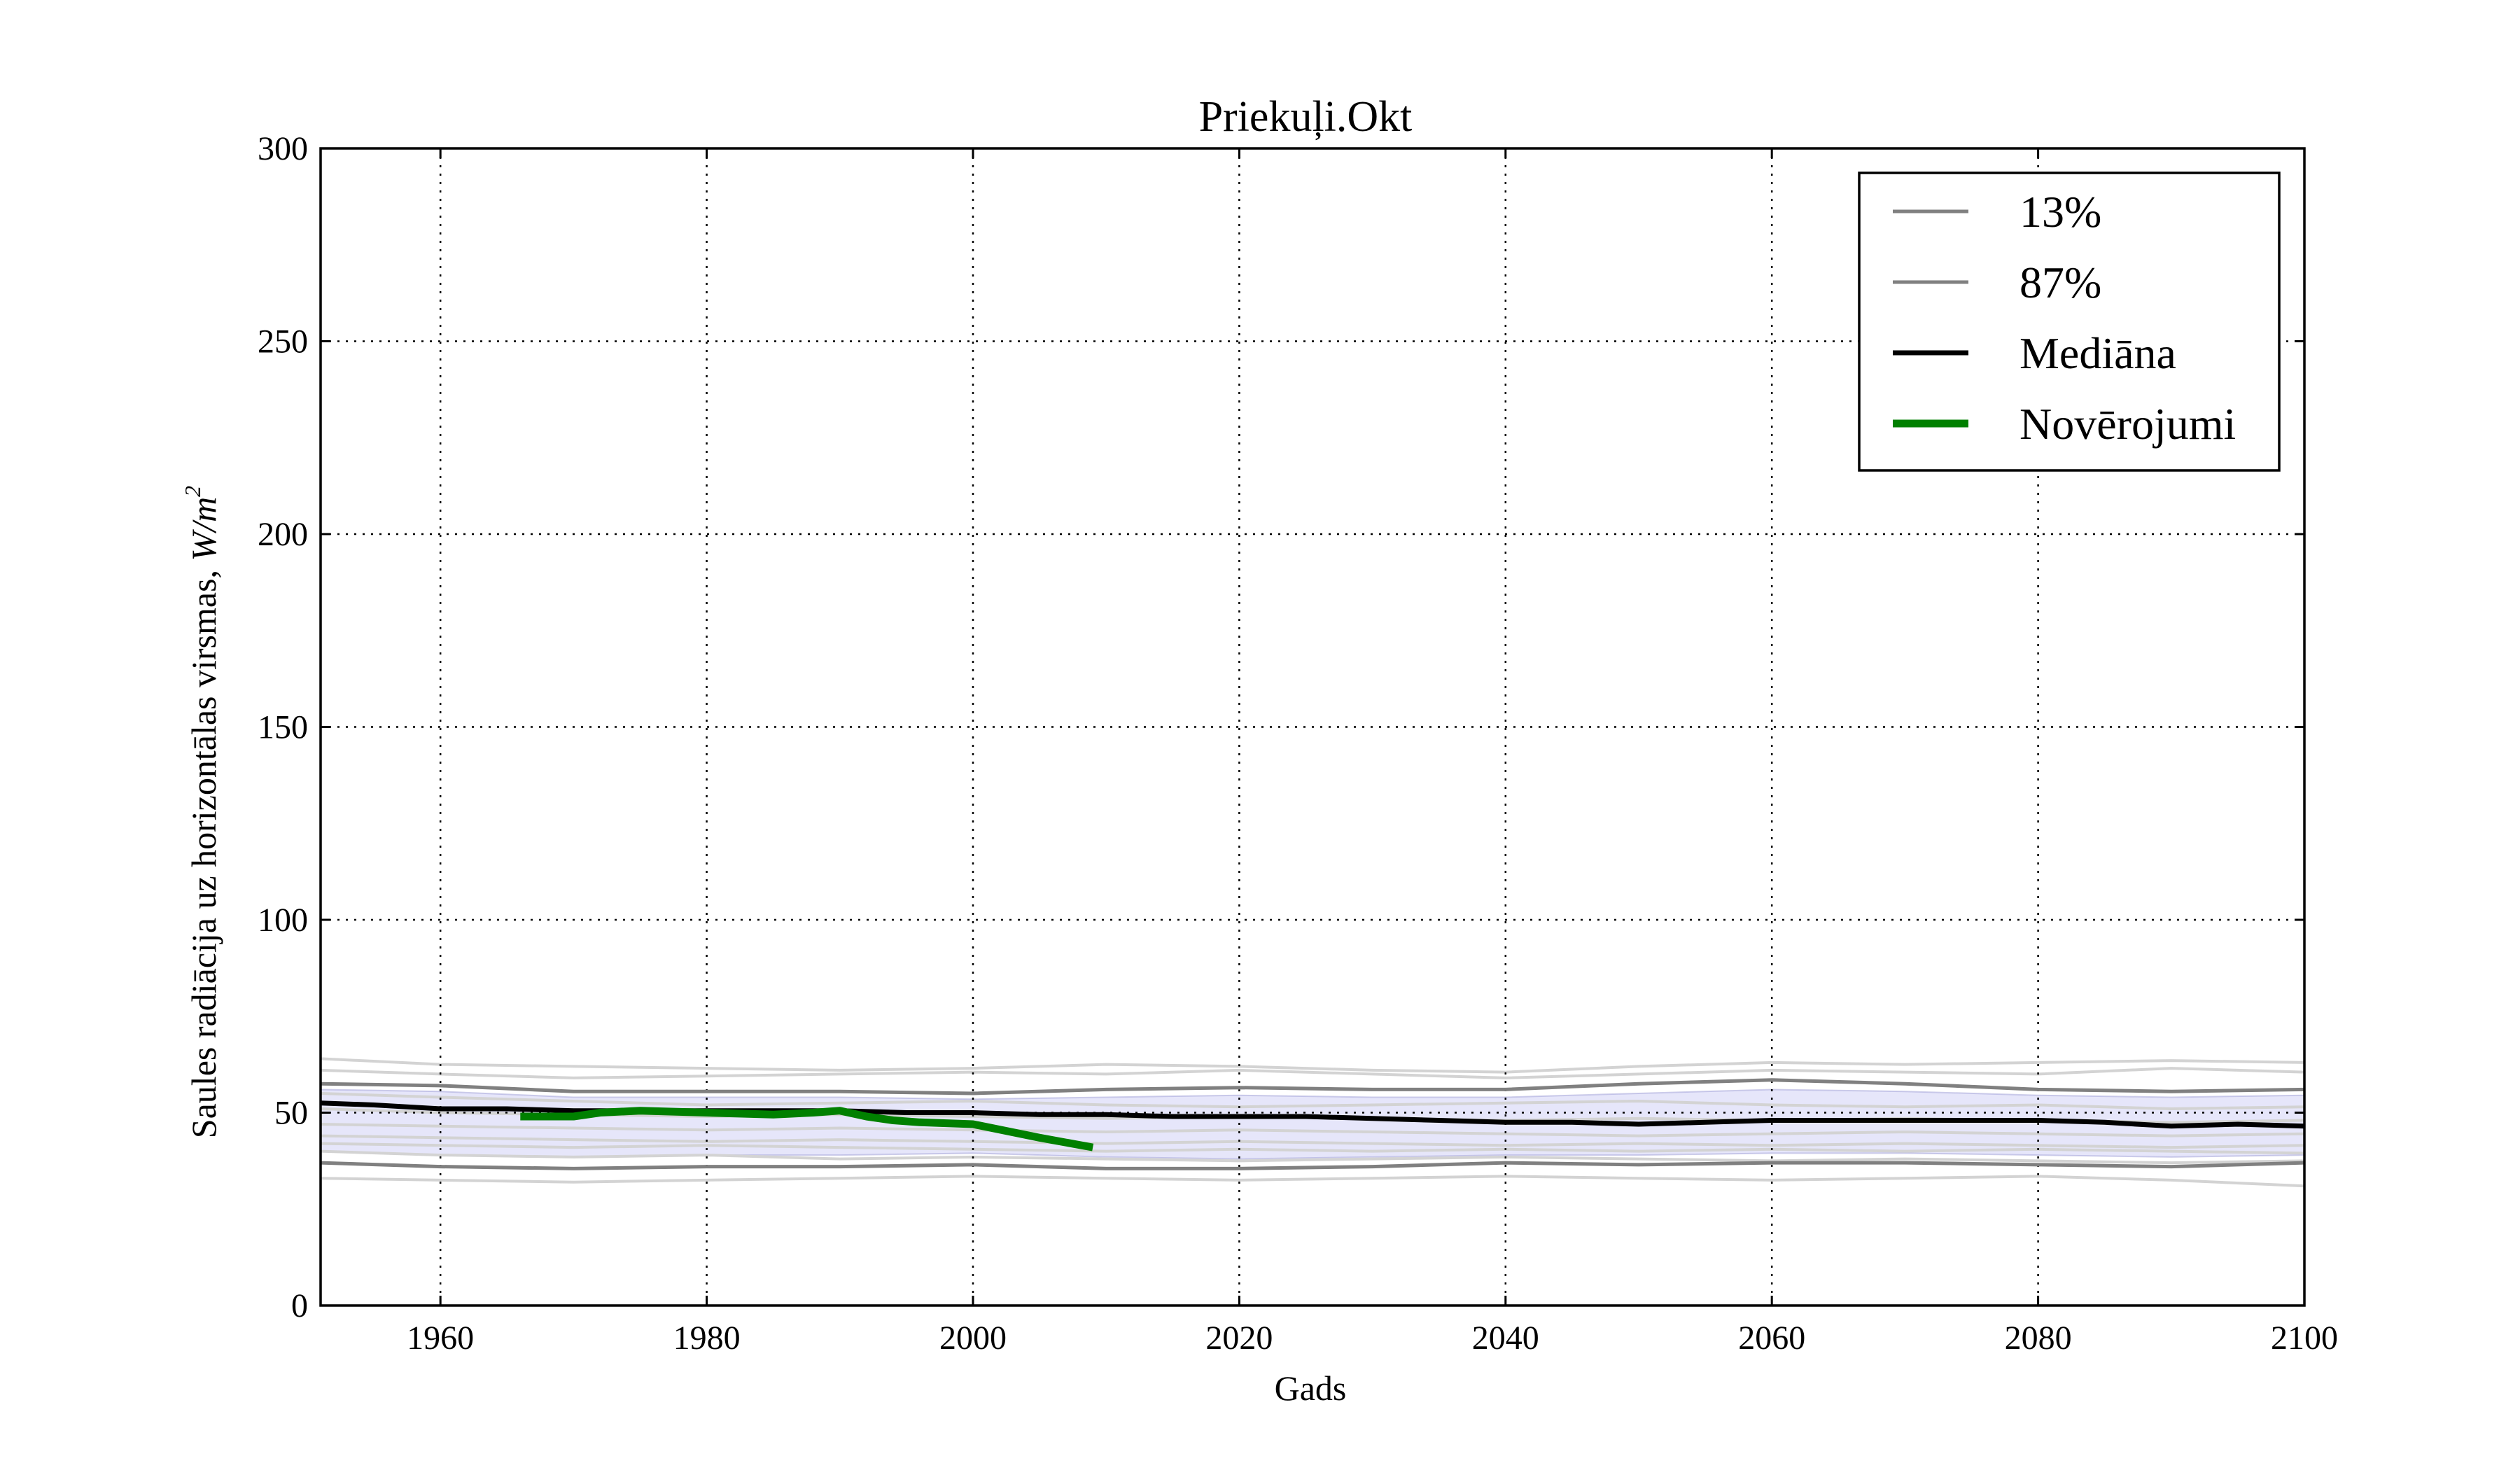 The width and height of the screenshot is (2520, 1470). What do you see at coordinates (973, 1338) in the screenshot?
I see `x-tick-label: 2000` at bounding box center [973, 1338].